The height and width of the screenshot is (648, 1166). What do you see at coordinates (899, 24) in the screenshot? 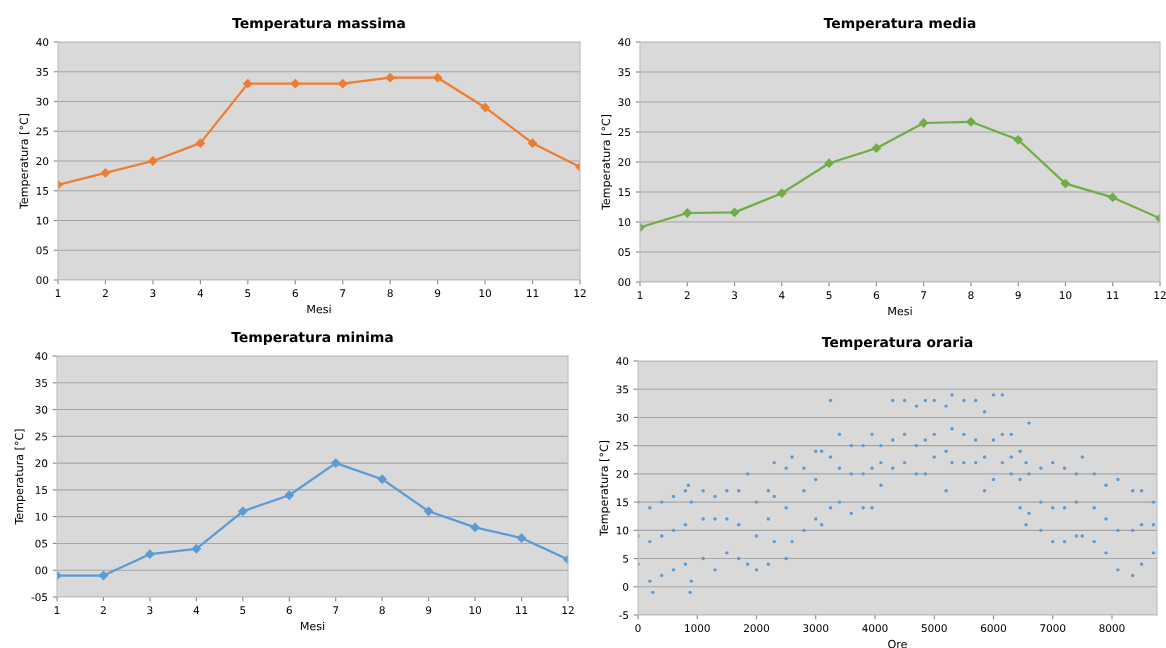
I see `chart-title: Temperatura media` at bounding box center [899, 24].